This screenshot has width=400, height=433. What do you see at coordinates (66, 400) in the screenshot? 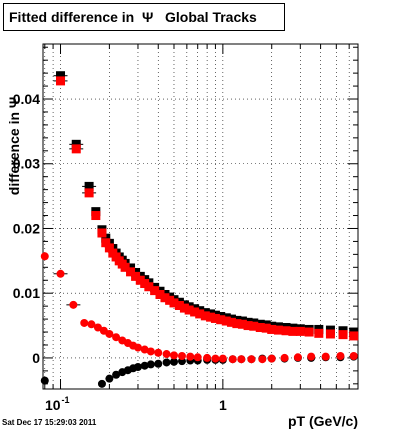
I see `x-tick-label-exponent: -1` at bounding box center [66, 400].